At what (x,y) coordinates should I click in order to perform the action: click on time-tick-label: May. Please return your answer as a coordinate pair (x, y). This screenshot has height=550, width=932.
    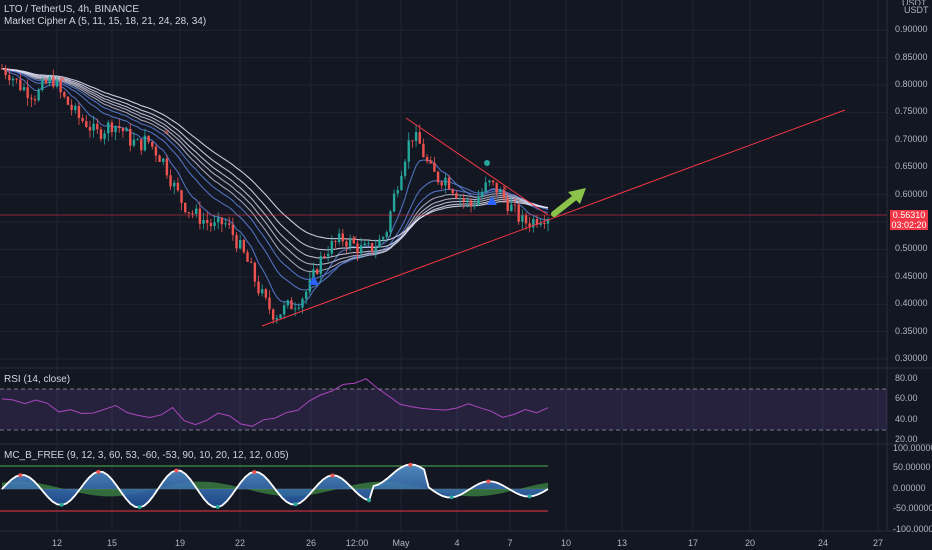
    Looking at the image, I should click on (401, 543).